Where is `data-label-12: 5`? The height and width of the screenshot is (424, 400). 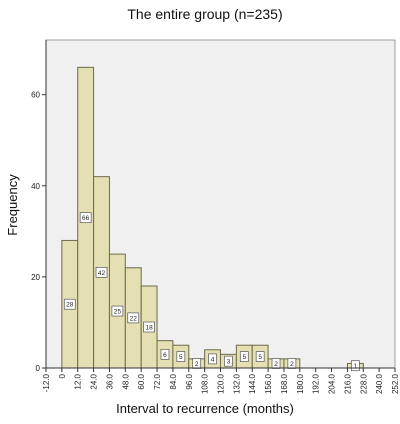
data-label-12: 5 is located at coordinates (260, 357).